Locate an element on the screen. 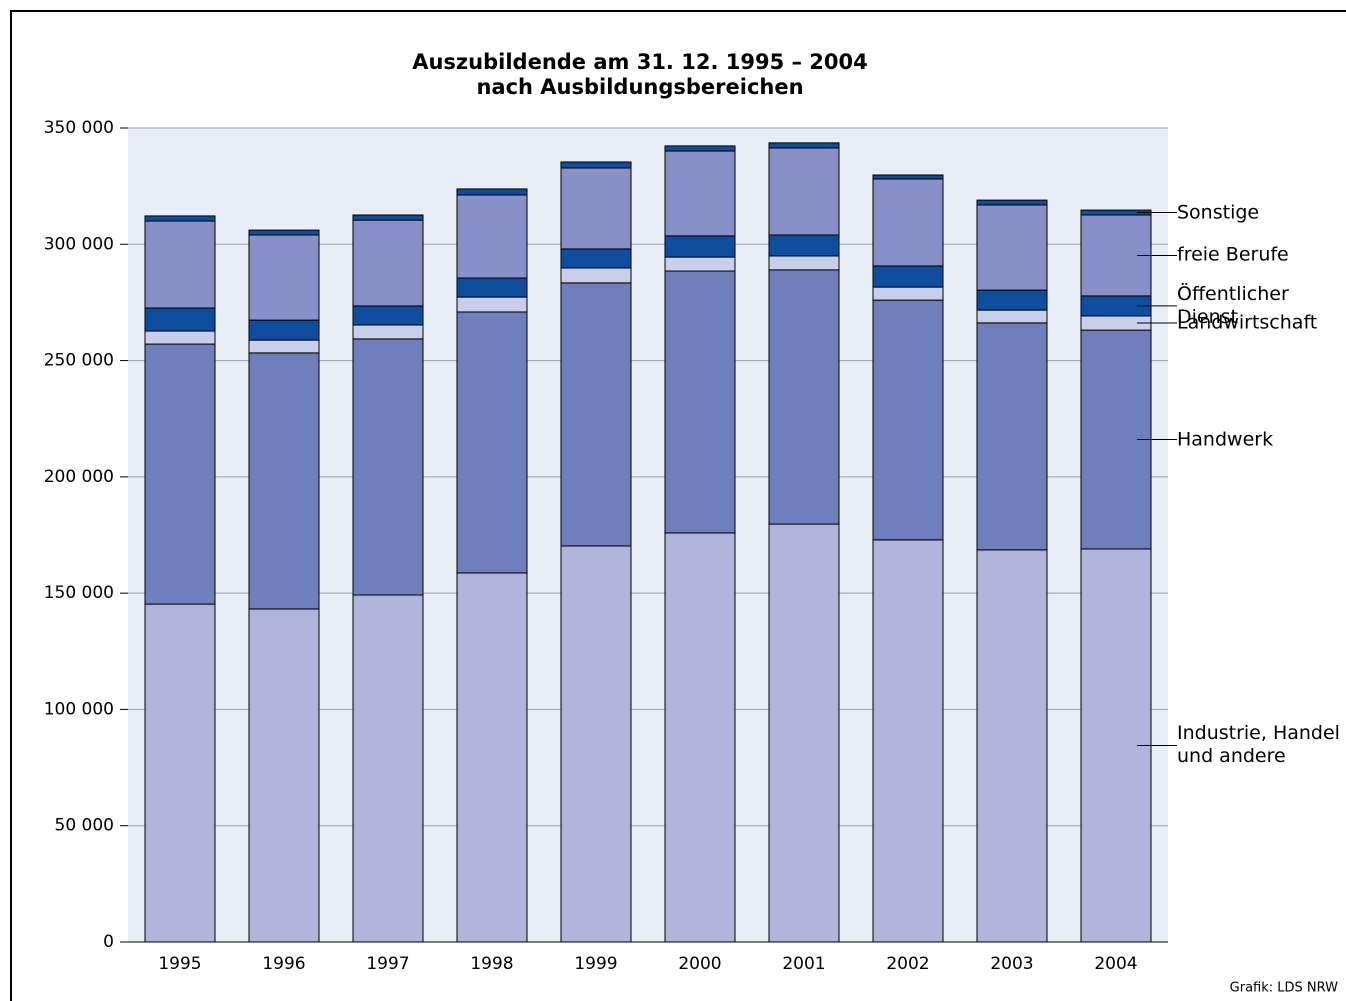 The height and width of the screenshot is (1001, 1346). x-tick-label: 1996 is located at coordinates (283, 964).